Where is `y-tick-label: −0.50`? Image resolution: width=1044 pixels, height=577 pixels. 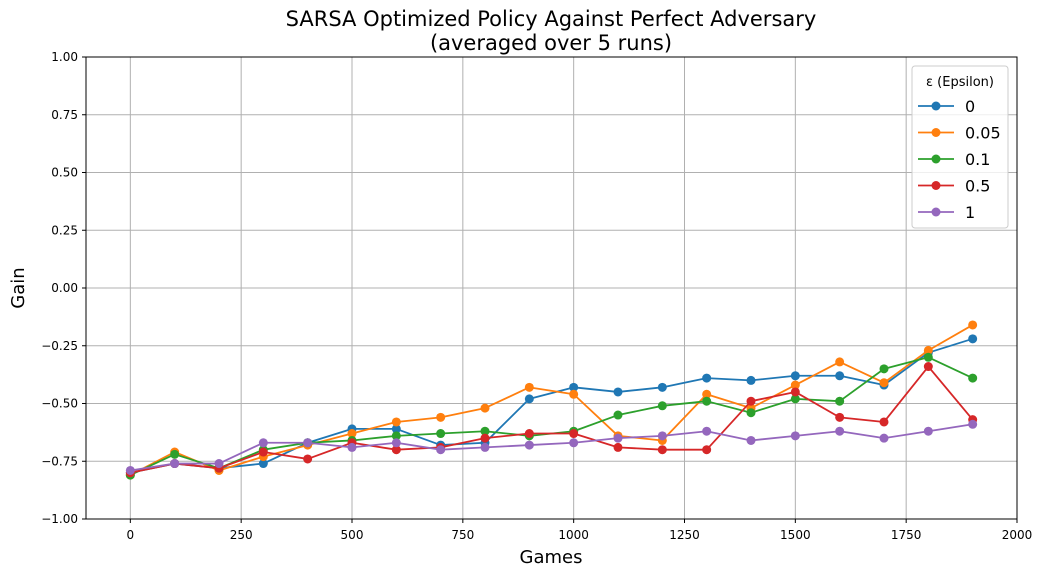 y-tick-label: −0.50 is located at coordinates (59, 404).